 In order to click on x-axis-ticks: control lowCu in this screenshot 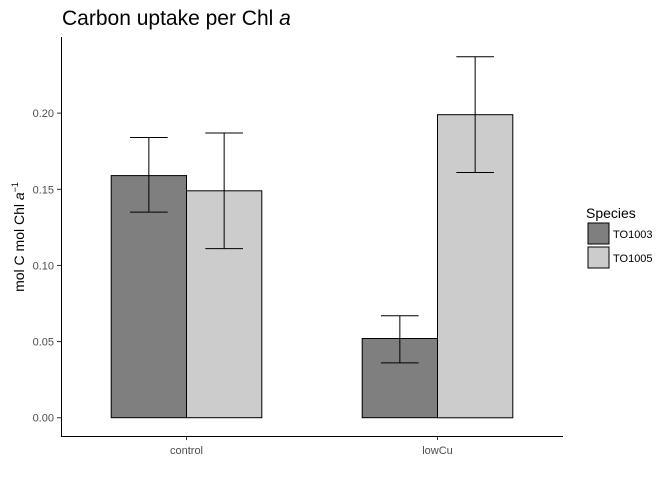, I will do `click(311, 446)`.